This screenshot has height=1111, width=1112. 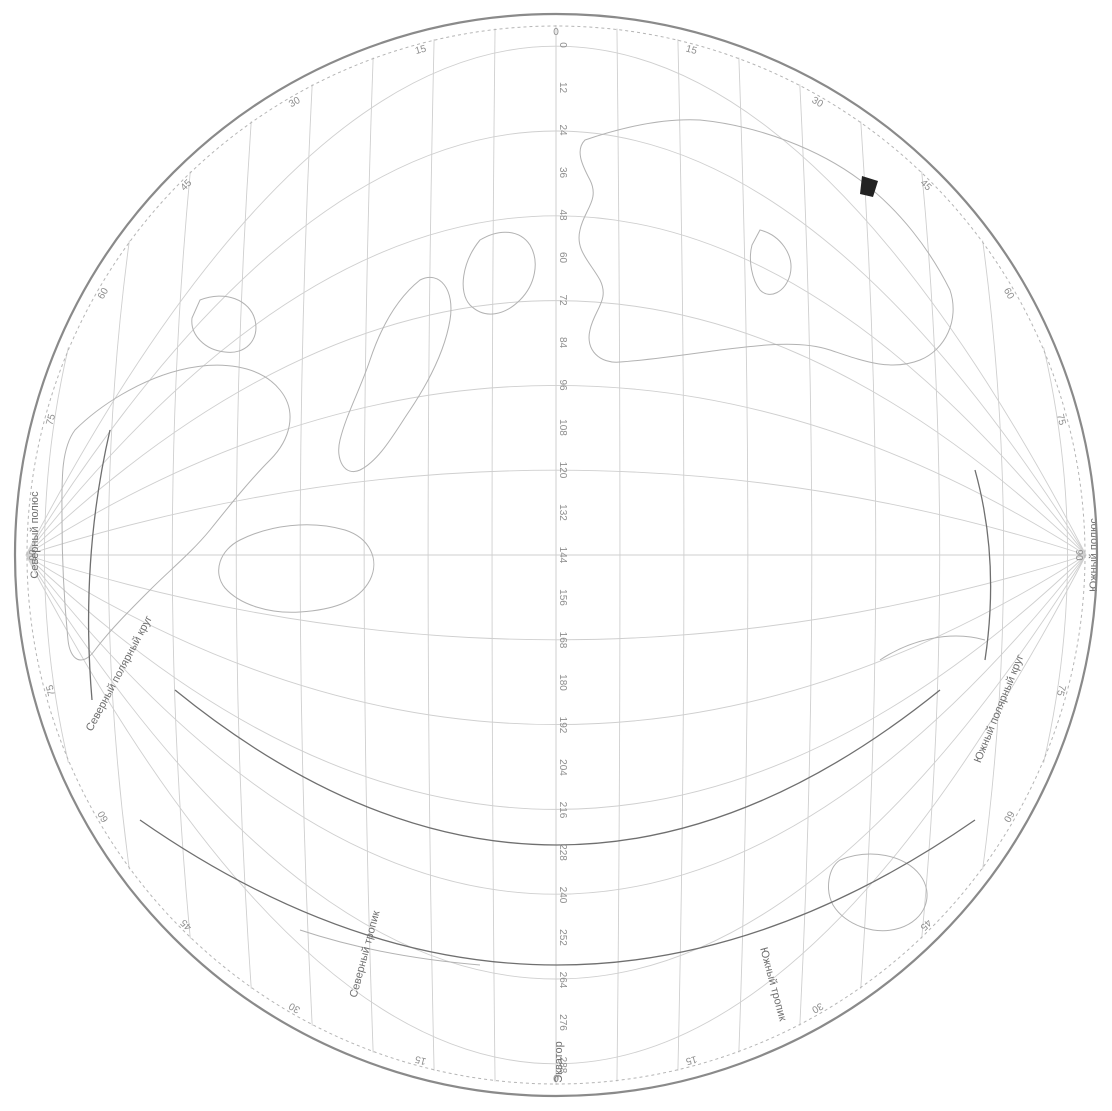 What do you see at coordinates (562, 173) in the screenshot?
I see `meridian-label: 36` at bounding box center [562, 173].